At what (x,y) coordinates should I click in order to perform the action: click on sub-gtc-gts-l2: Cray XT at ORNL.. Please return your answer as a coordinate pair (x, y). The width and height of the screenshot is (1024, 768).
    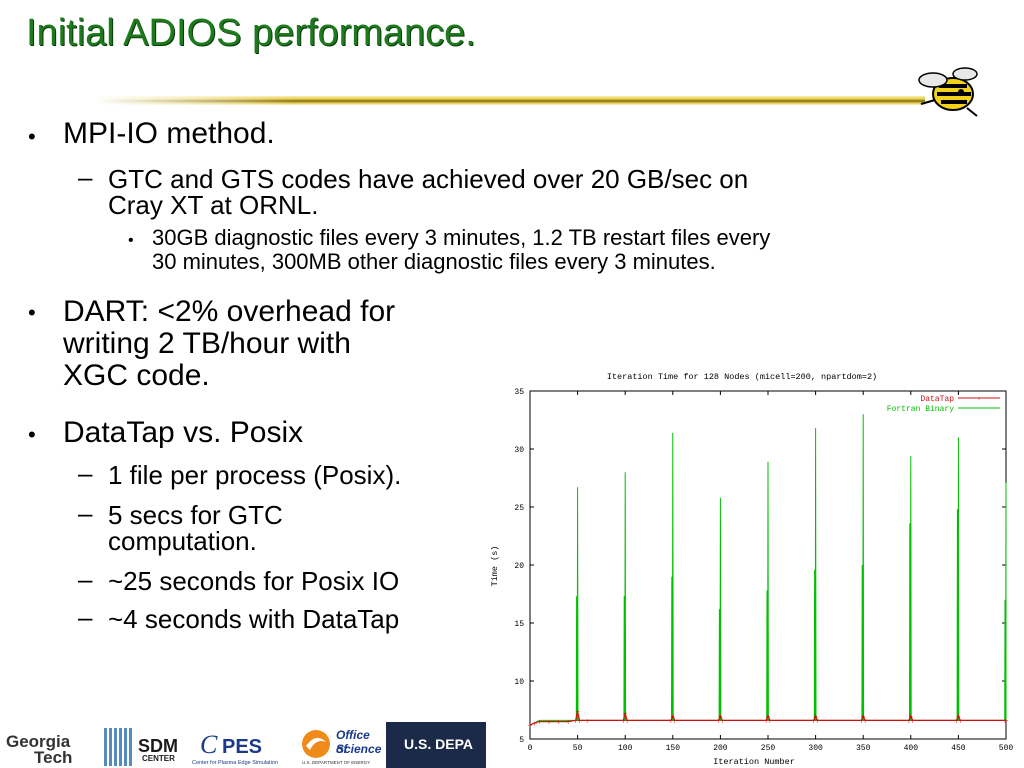
    Looking at the image, I should click on (213, 205).